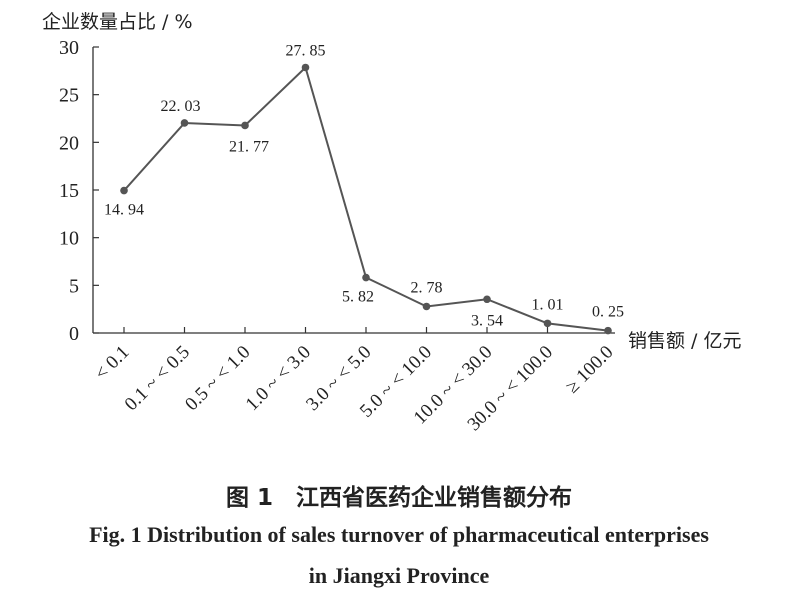 The height and width of the screenshot is (603, 798). Describe the element at coordinates (74, 286) in the screenshot. I see `y-tick-label: 5` at that location.